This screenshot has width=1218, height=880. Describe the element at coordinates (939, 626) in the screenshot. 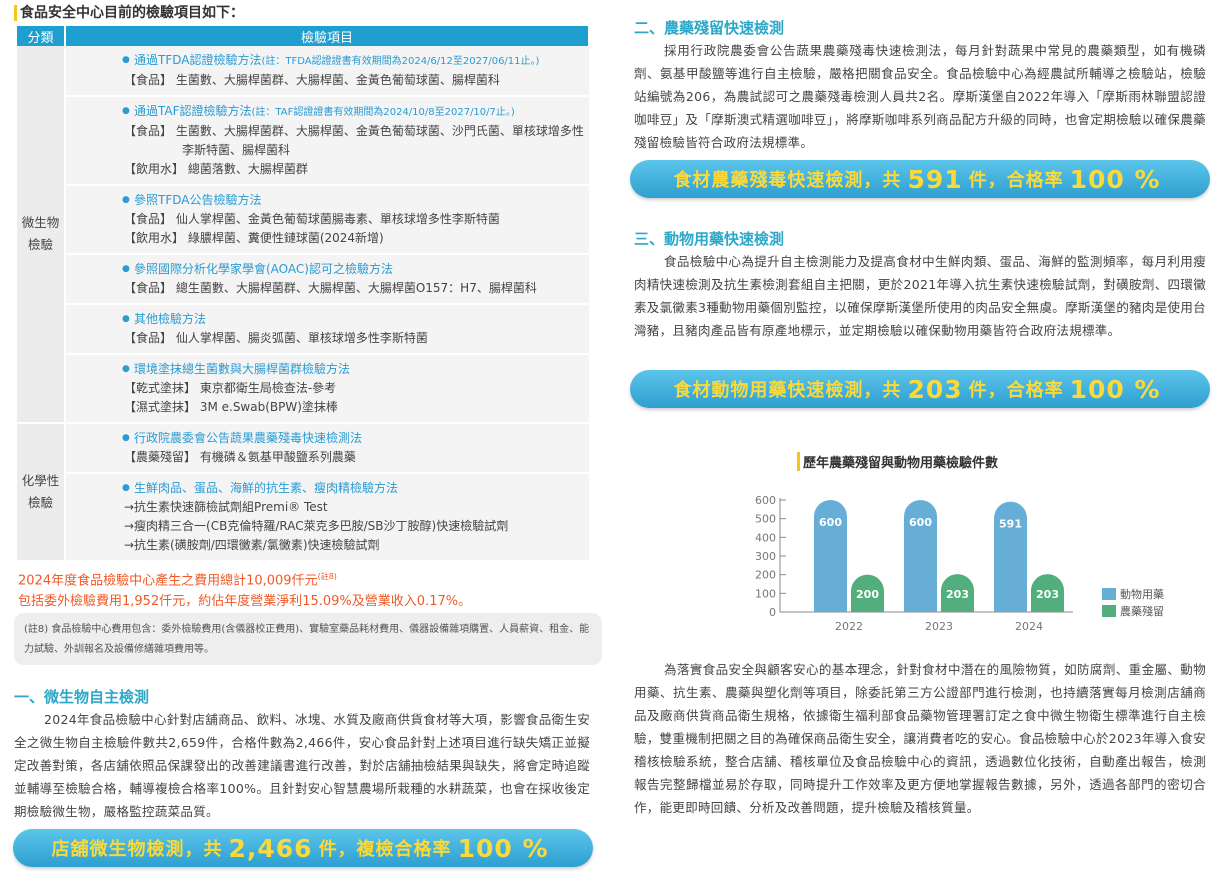

I see `x-tick-label: 2023` at that location.